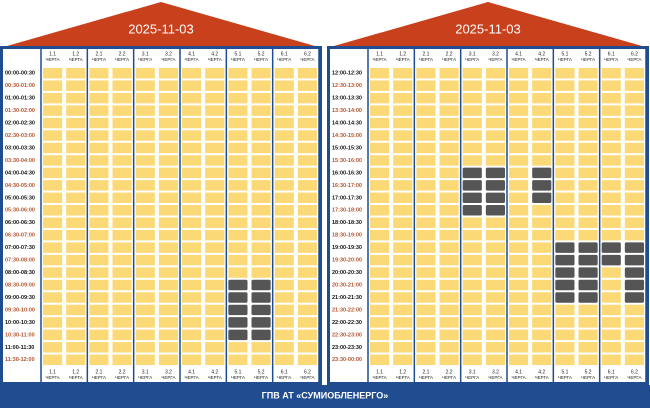 The image size is (650, 408). I want to click on time-label: 13:00-13:30, so click(347, 99).